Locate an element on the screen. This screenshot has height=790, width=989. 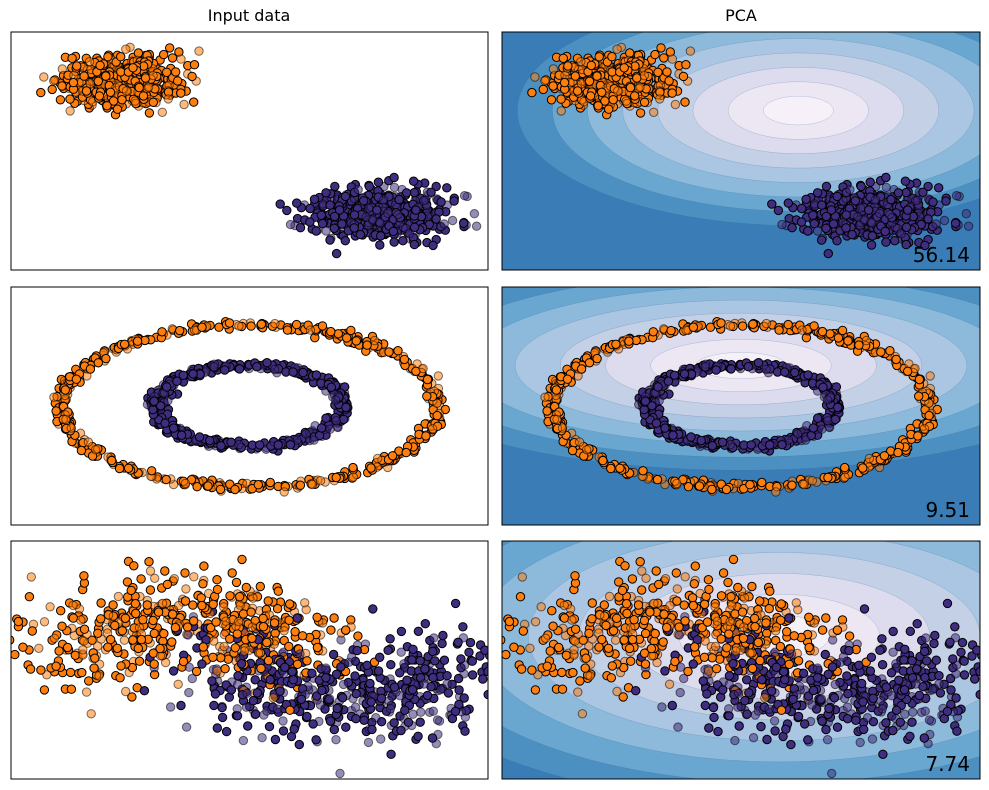
scatter-points is located at coordinates (249, 407).